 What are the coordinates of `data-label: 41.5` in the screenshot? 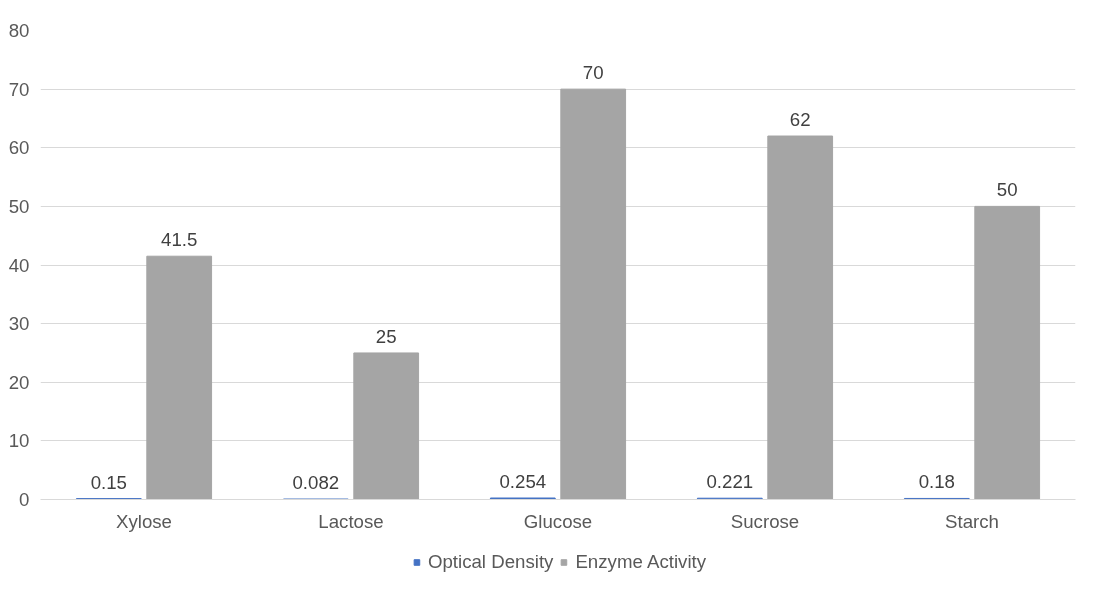 It's located at (179, 240).